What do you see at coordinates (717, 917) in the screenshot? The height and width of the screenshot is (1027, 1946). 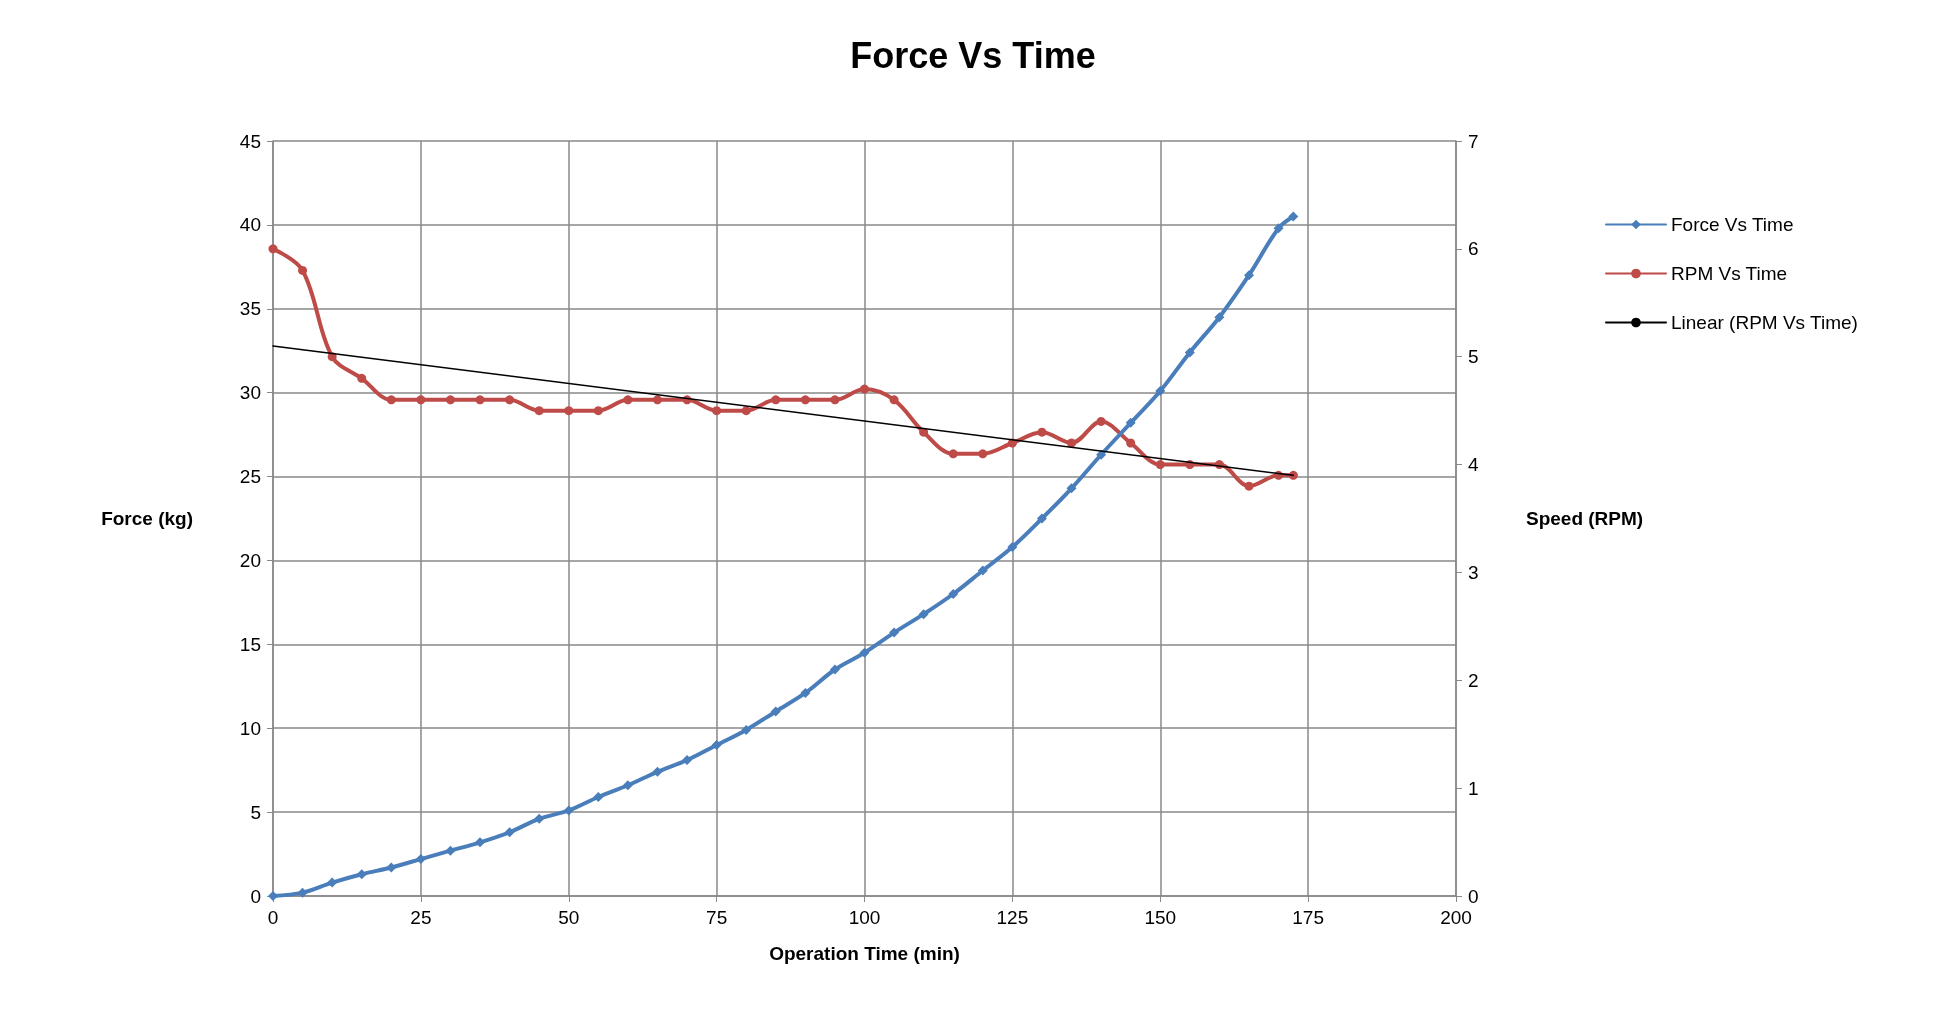 I see `x-tick-label: 75` at bounding box center [717, 917].